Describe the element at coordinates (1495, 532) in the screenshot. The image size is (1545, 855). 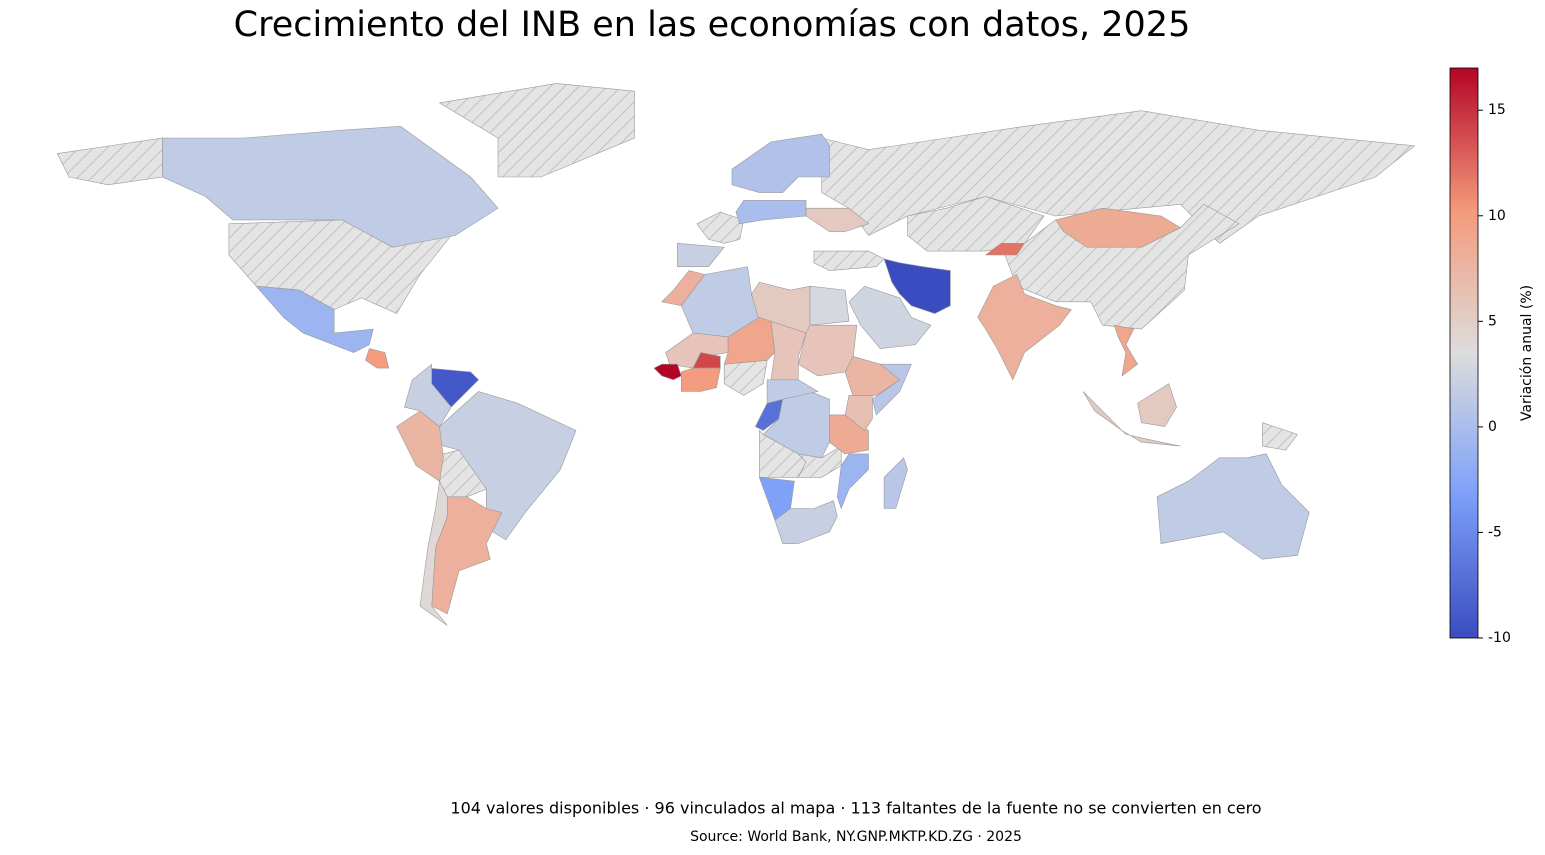
I see `colorbar-tick-label: -5` at that location.